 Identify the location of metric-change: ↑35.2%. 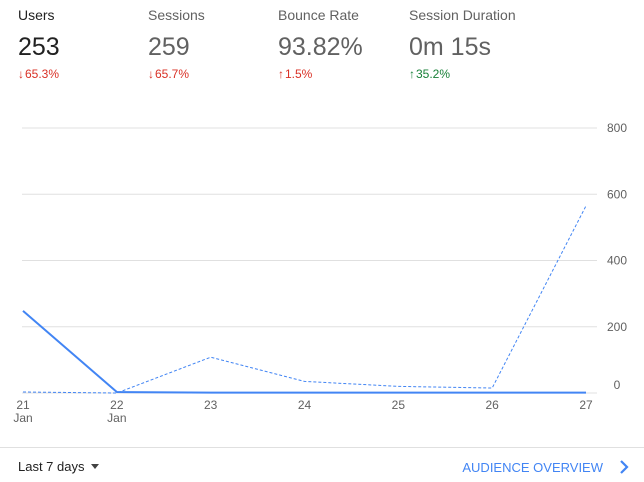
(429, 74).